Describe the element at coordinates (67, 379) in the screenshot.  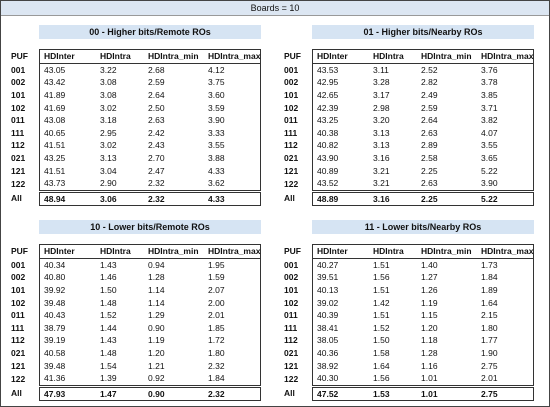
I see `cell: 41.36` at that location.